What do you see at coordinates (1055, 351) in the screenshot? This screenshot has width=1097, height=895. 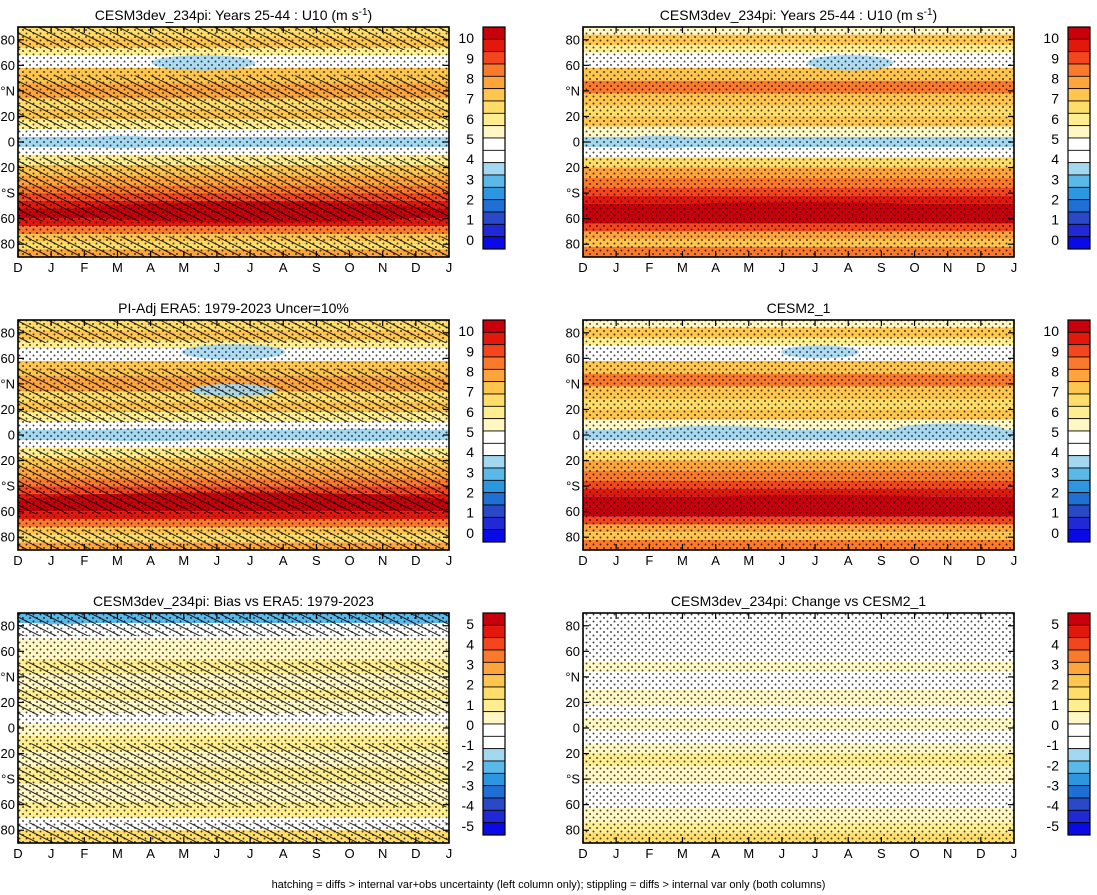 I see `colorbar-label: 9` at bounding box center [1055, 351].